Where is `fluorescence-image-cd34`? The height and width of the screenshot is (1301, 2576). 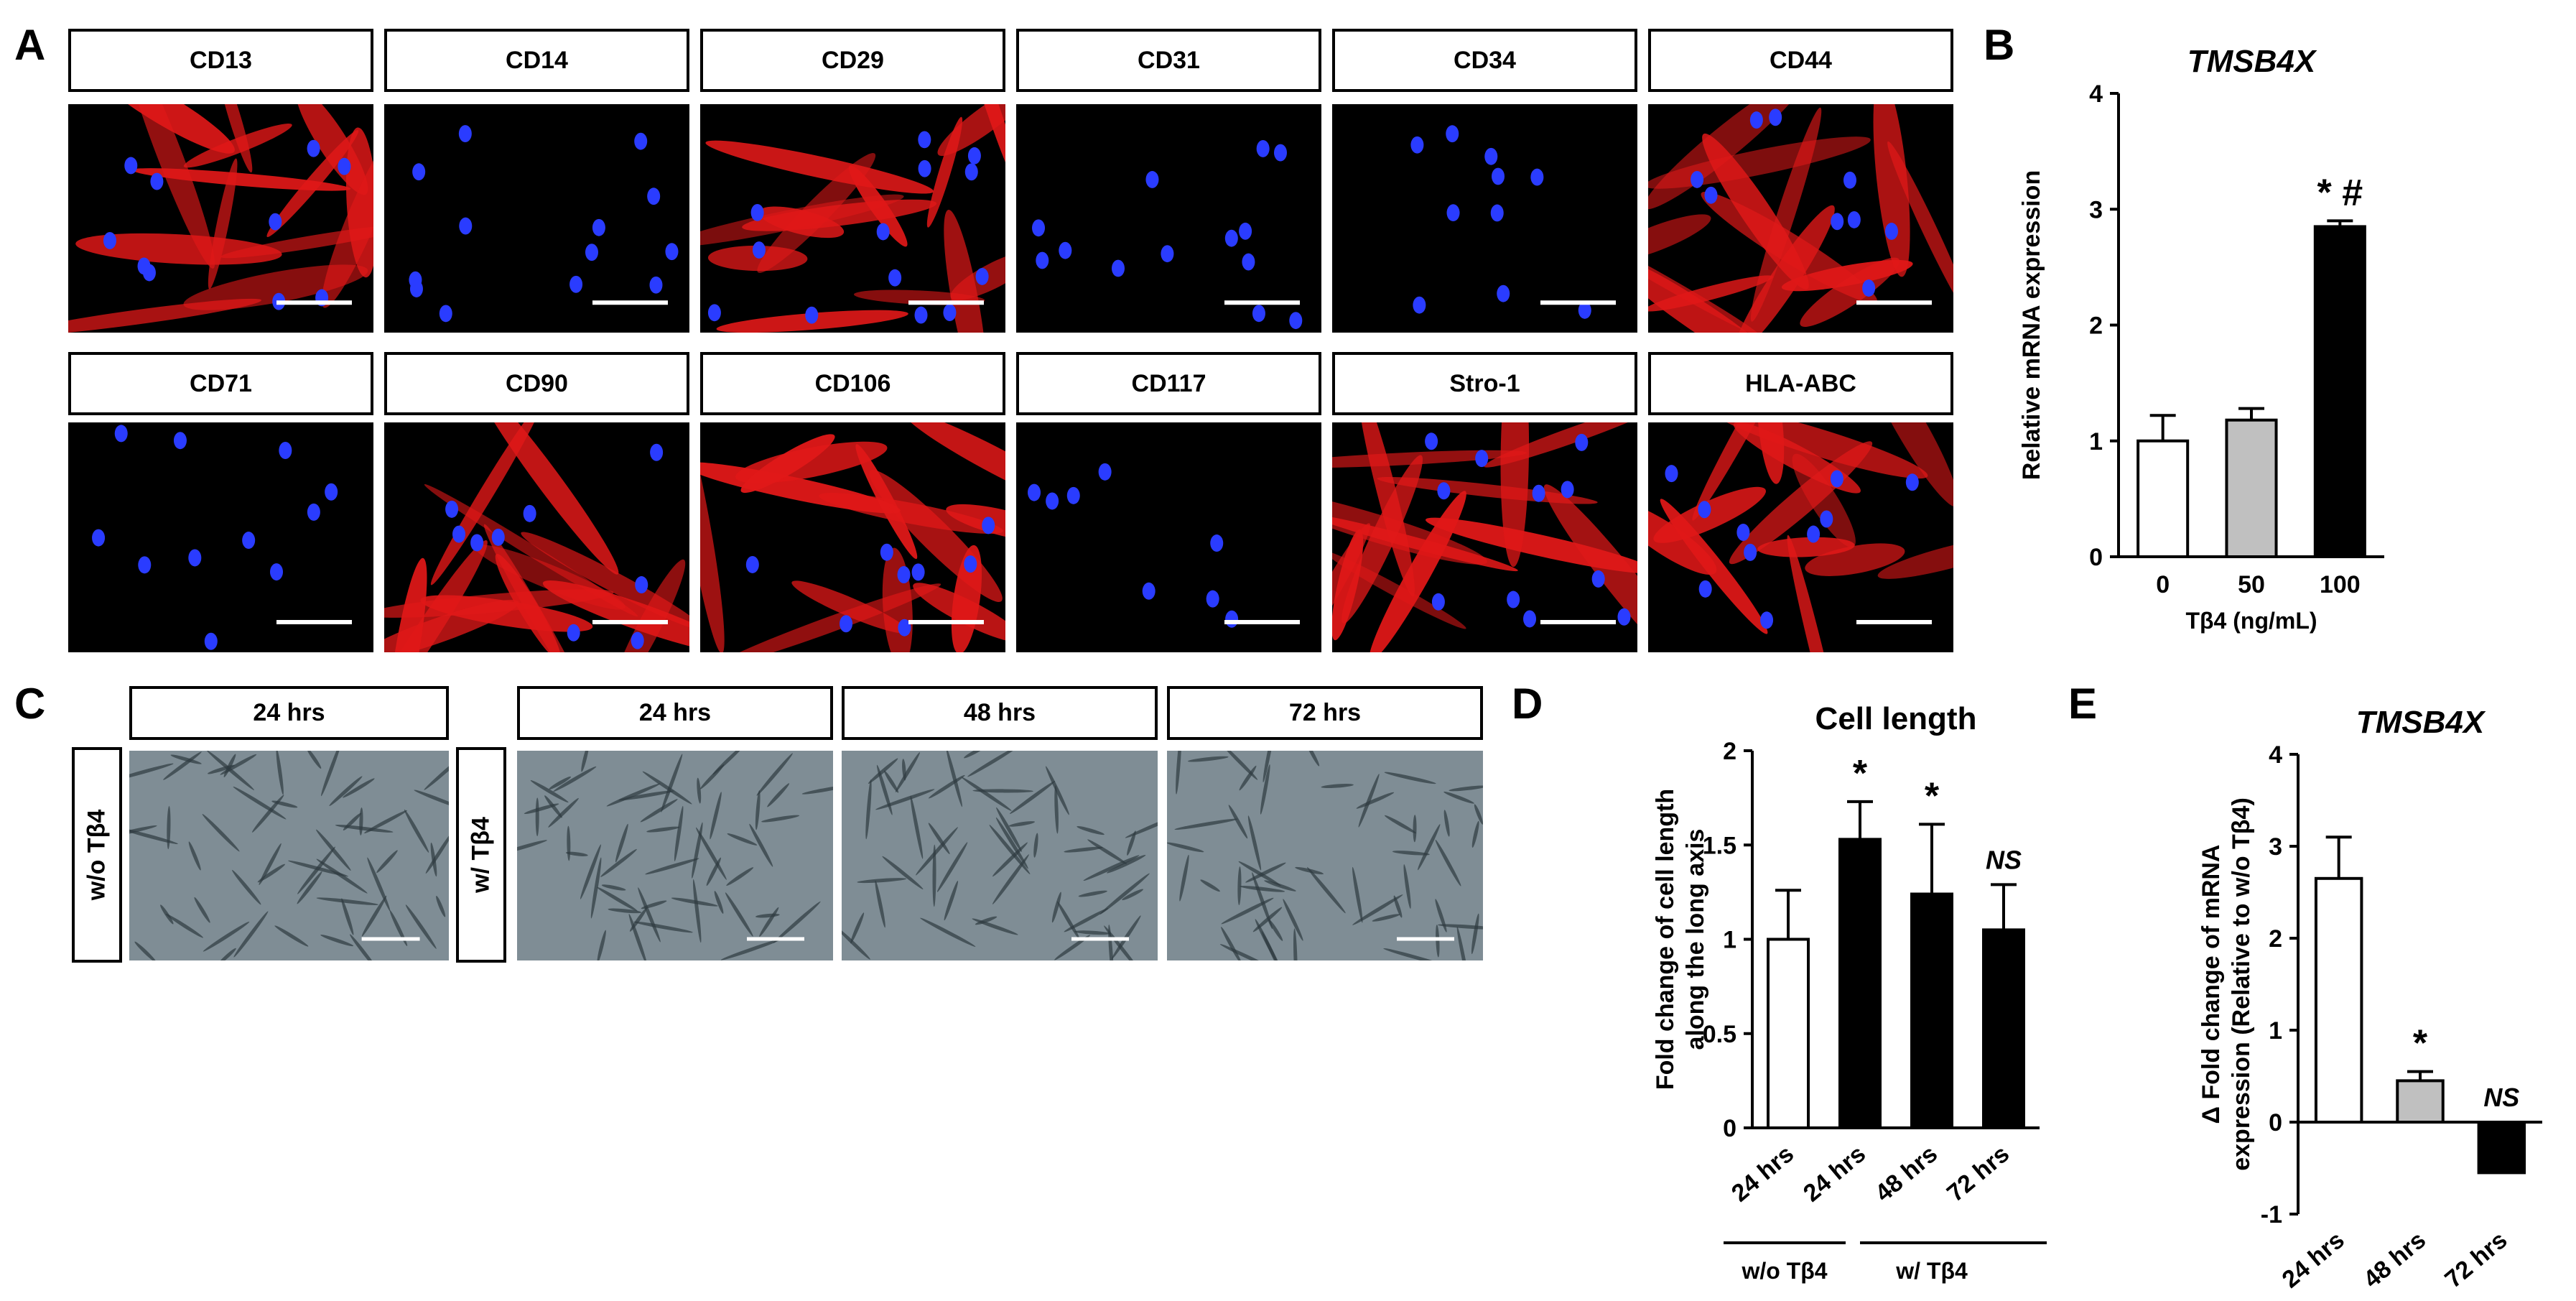
fluorescence-image-cd34 is located at coordinates (1484, 218).